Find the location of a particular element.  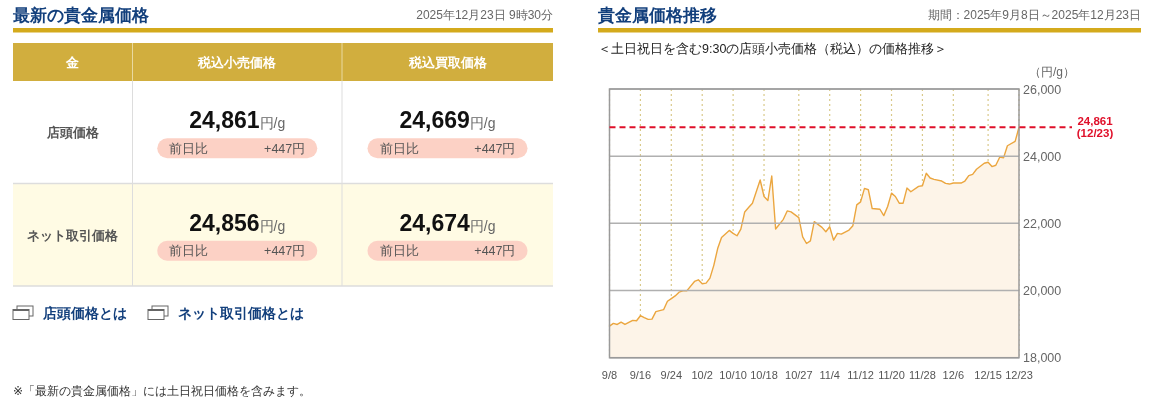

text: ネット取引価格とは is located at coordinates (241, 313).